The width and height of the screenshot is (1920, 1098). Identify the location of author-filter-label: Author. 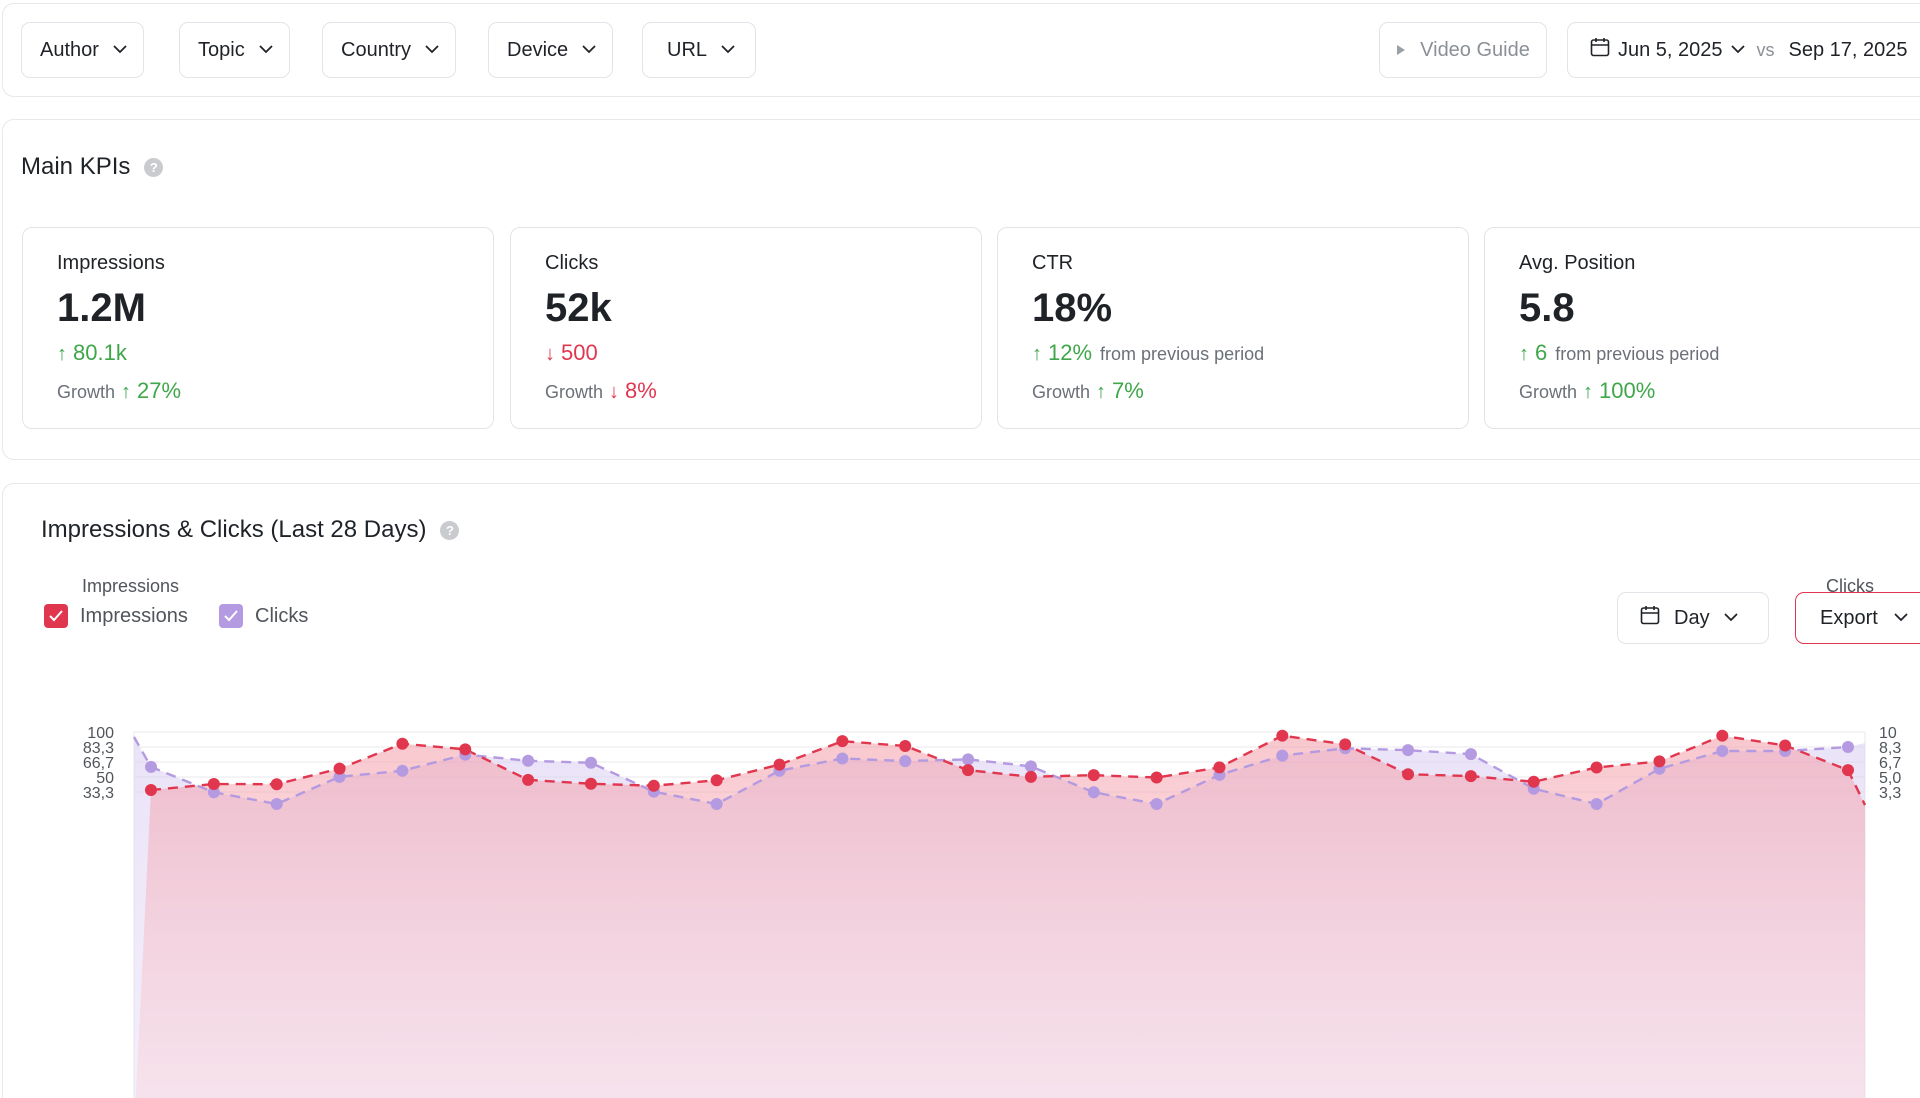
(69, 49).